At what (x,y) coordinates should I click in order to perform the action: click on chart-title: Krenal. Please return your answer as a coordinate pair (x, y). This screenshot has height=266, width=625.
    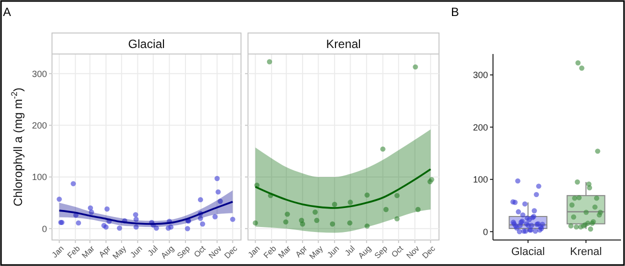
    Looking at the image, I should click on (343, 44).